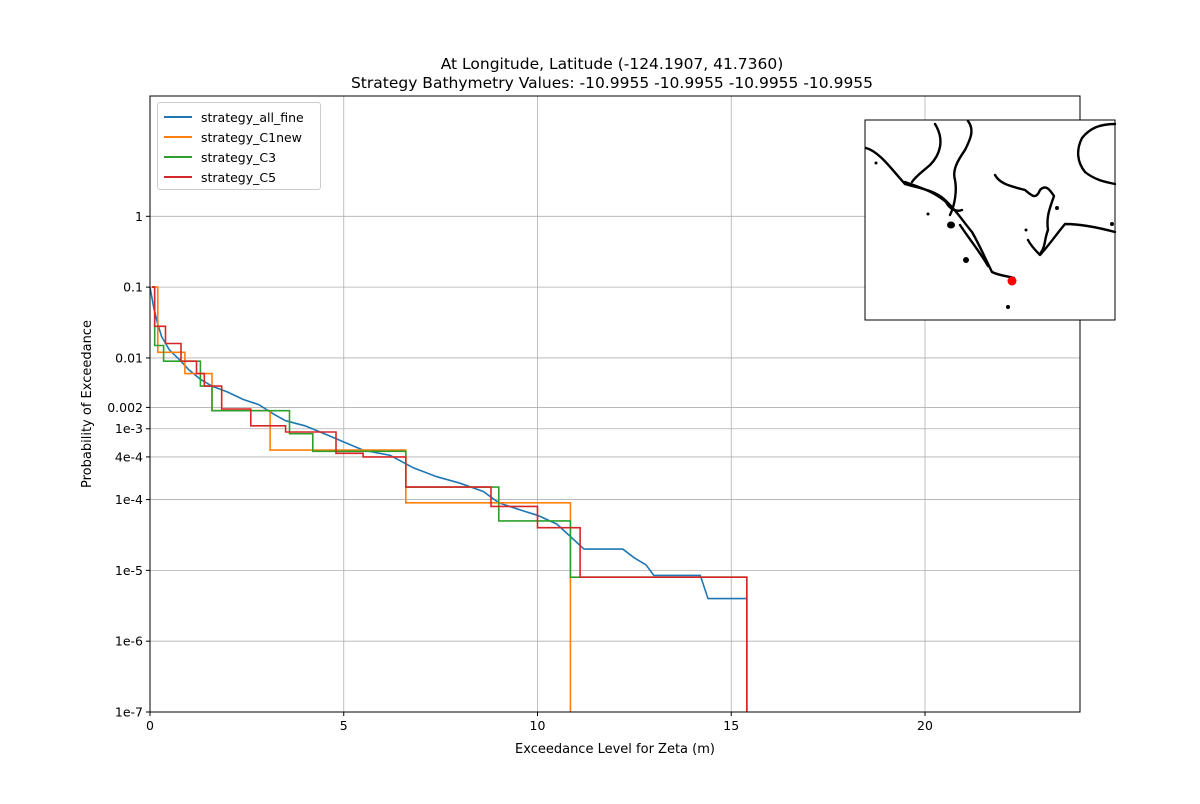 This screenshot has width=1200, height=804. I want to click on y-tick-label: 1e-4, so click(129, 499).